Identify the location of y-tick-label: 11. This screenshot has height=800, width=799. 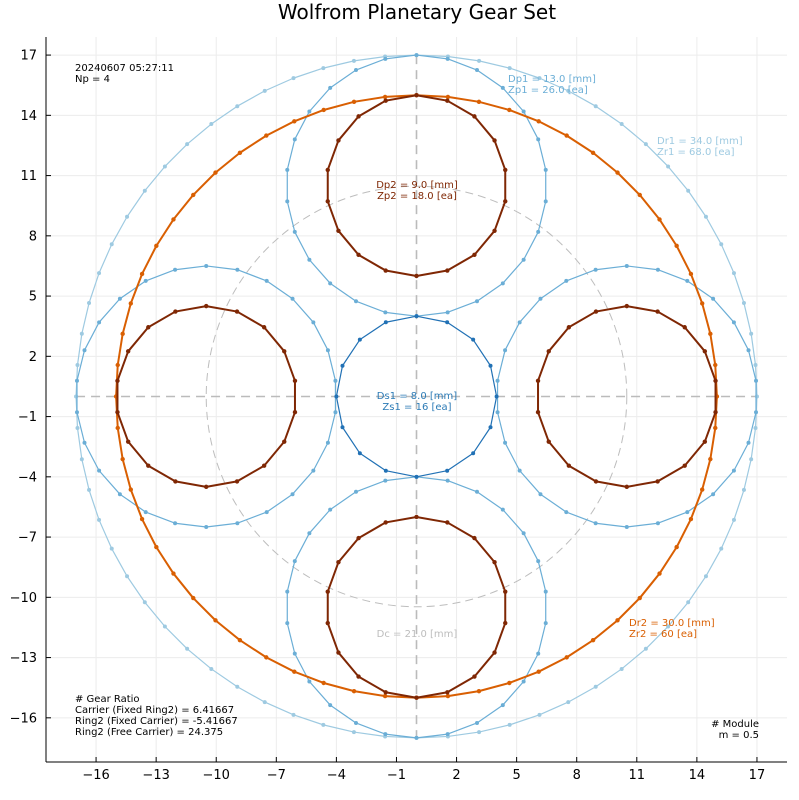
(28, 176).